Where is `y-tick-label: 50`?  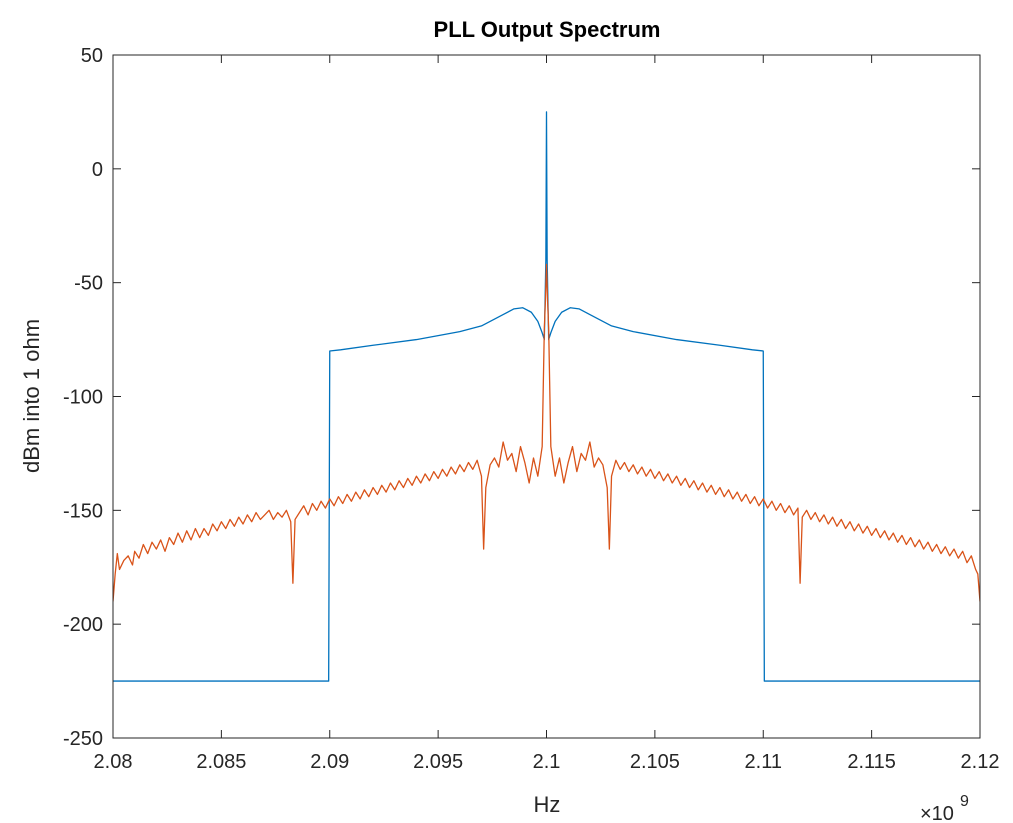 y-tick-label: 50 is located at coordinates (92, 56).